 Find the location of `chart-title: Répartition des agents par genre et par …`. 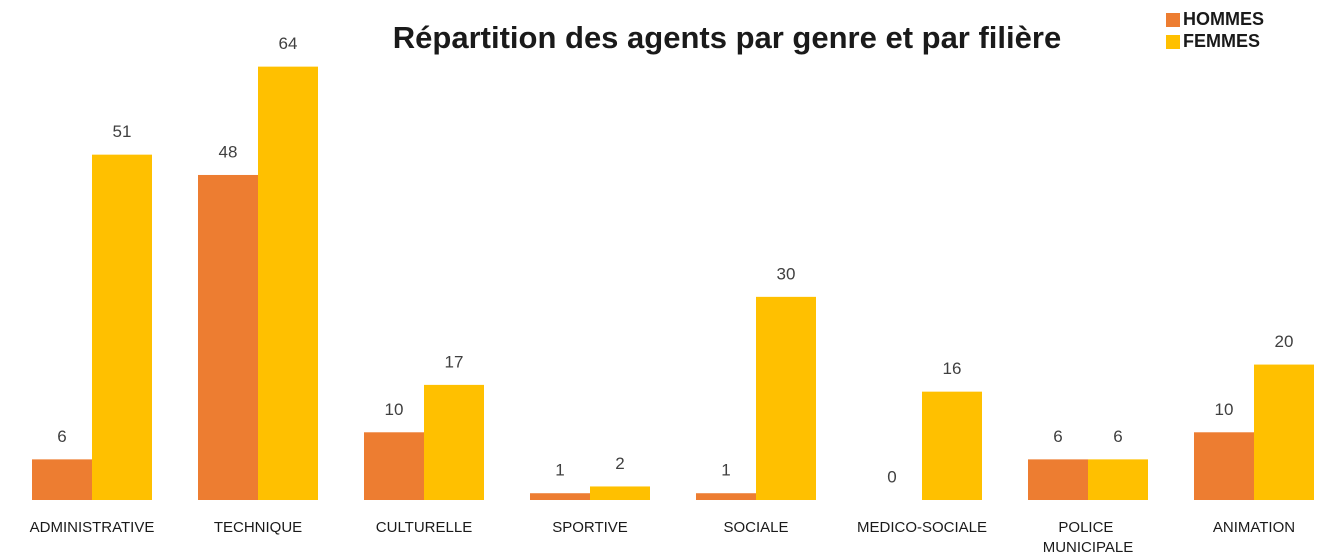

chart-title: Répartition des agents par genre et par … is located at coordinates (727, 37).